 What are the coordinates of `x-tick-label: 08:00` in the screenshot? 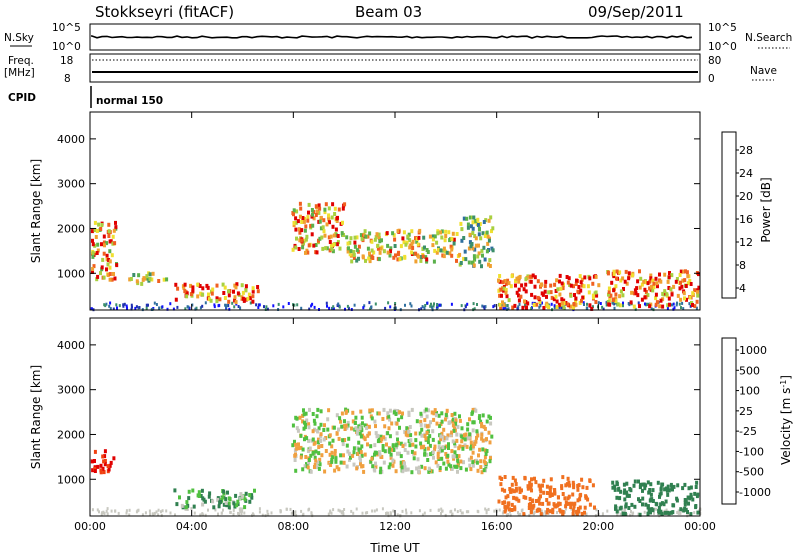 It's located at (293, 526).